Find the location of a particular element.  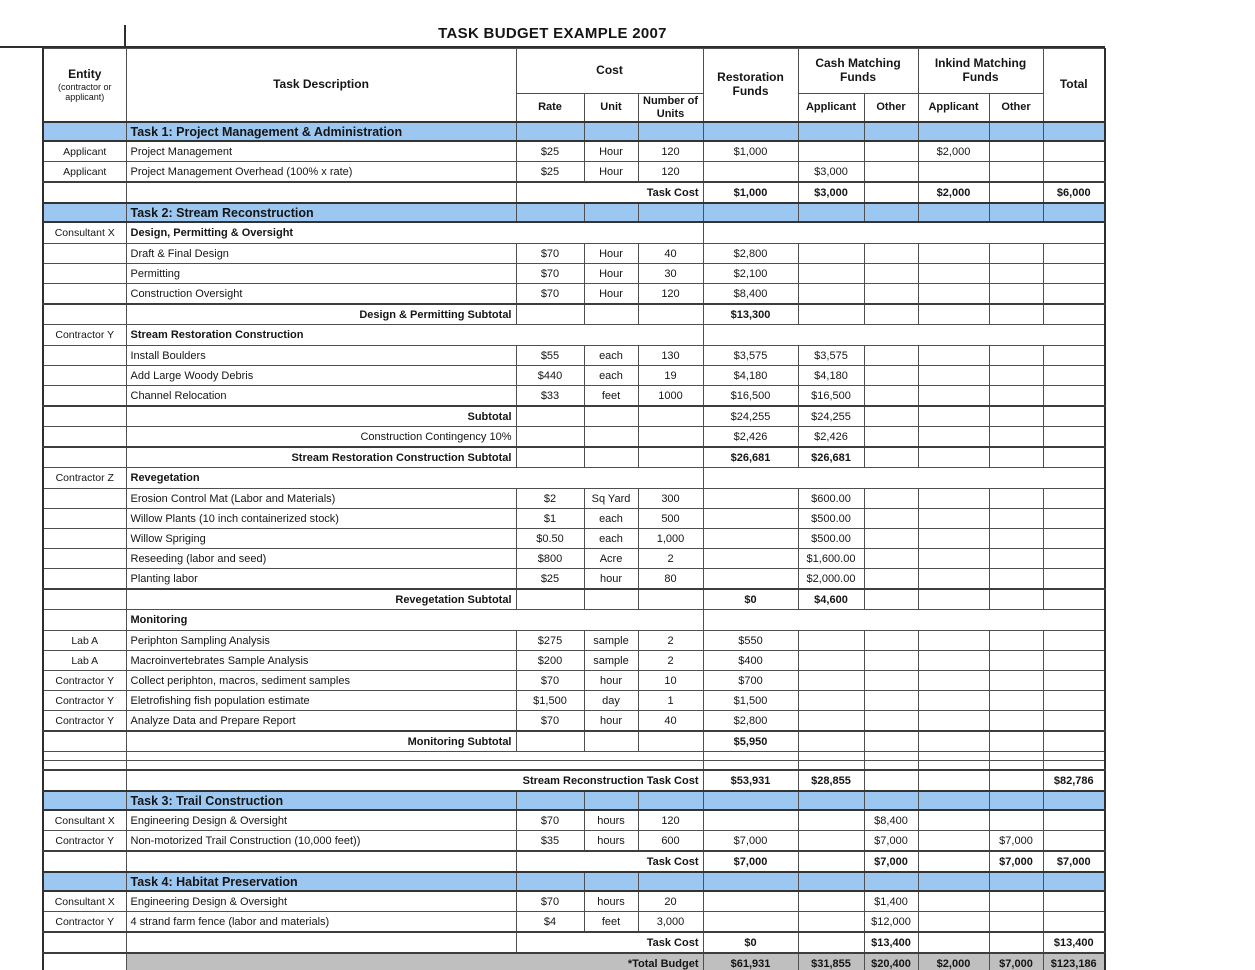

group-title-cell: Revegetation is located at coordinates (414, 478).